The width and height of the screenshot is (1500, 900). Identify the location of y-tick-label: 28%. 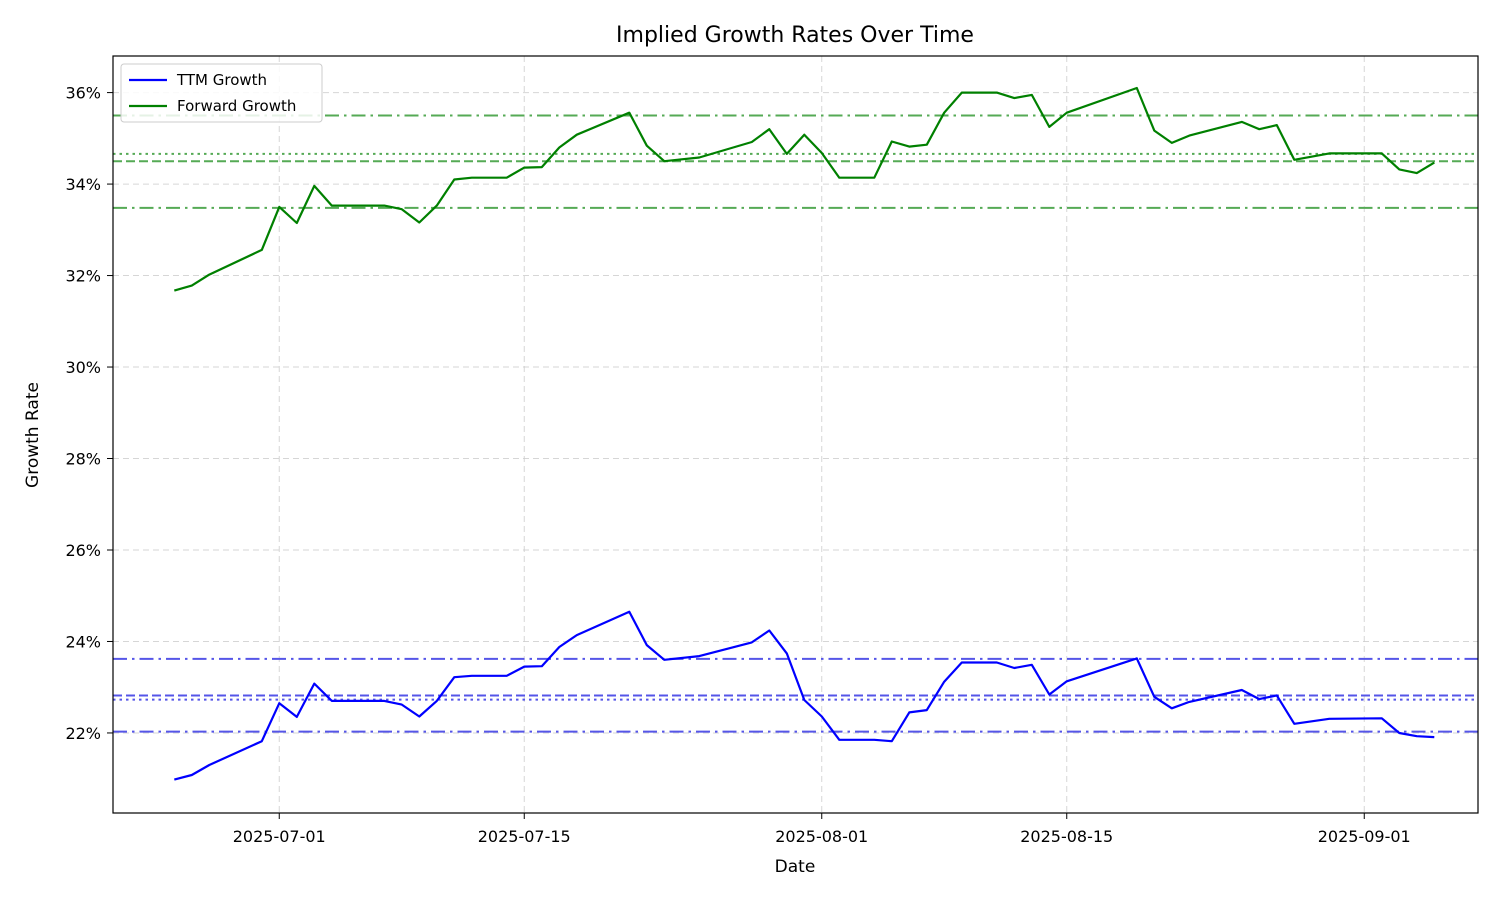
(83, 459).